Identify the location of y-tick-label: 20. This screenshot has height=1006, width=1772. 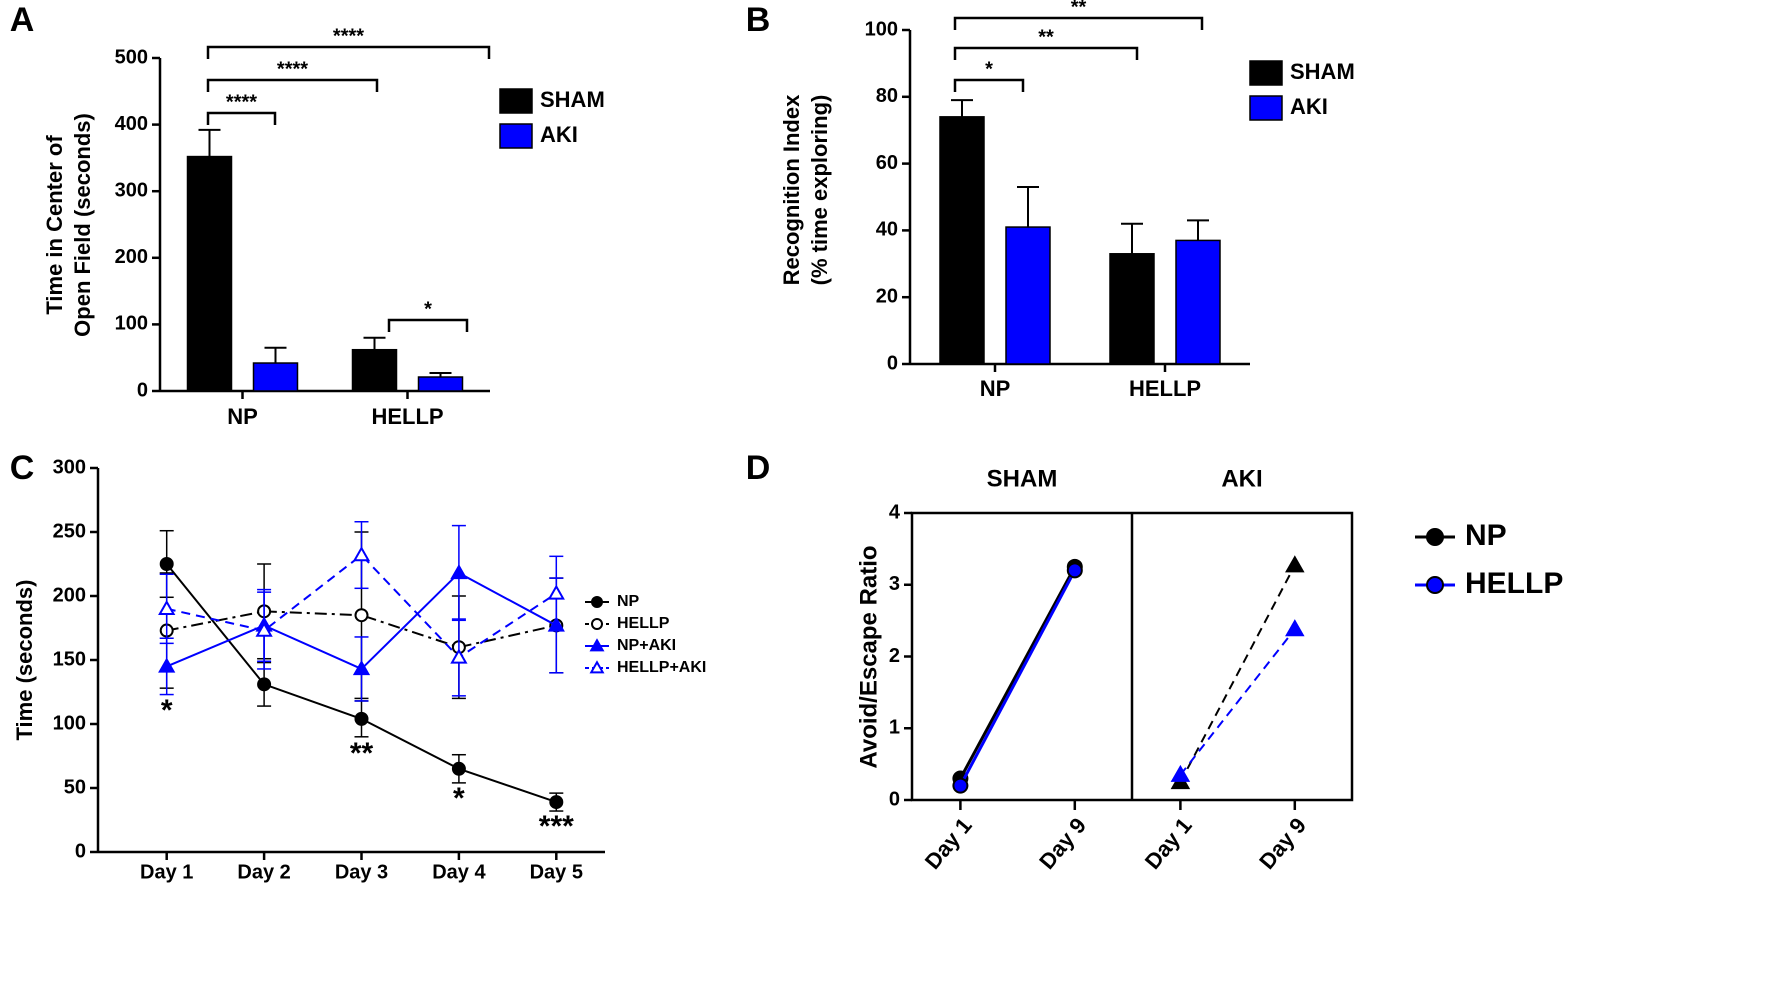
(887, 296).